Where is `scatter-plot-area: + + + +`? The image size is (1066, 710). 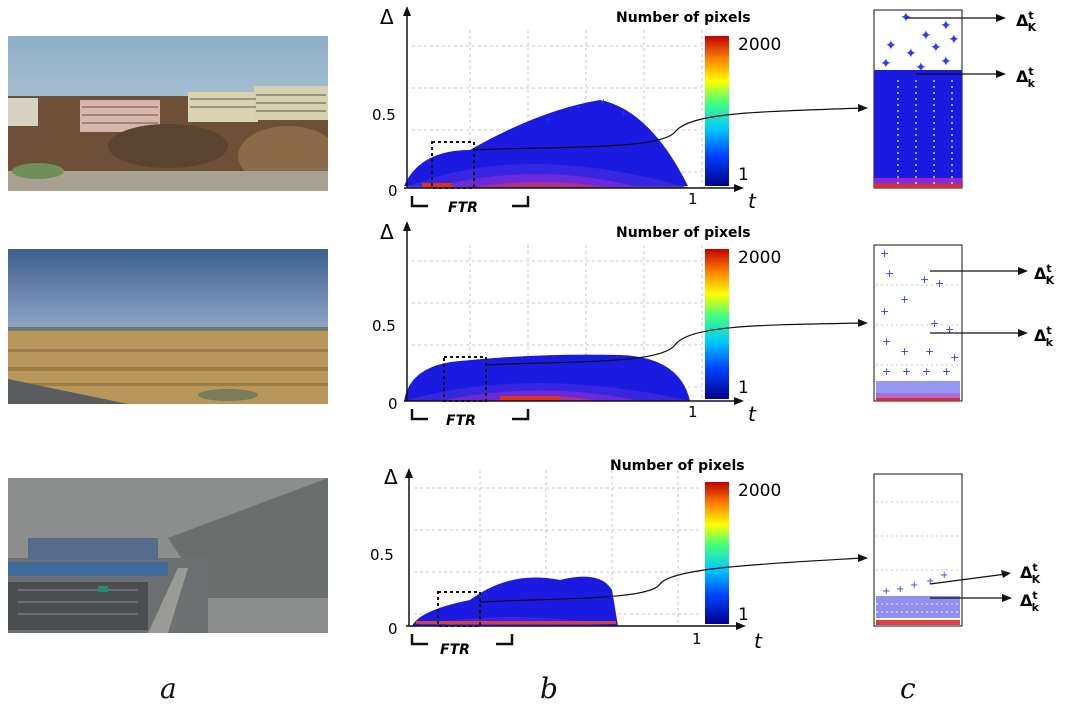
scatter-plot-area: + + + + is located at coordinates (573, 107).